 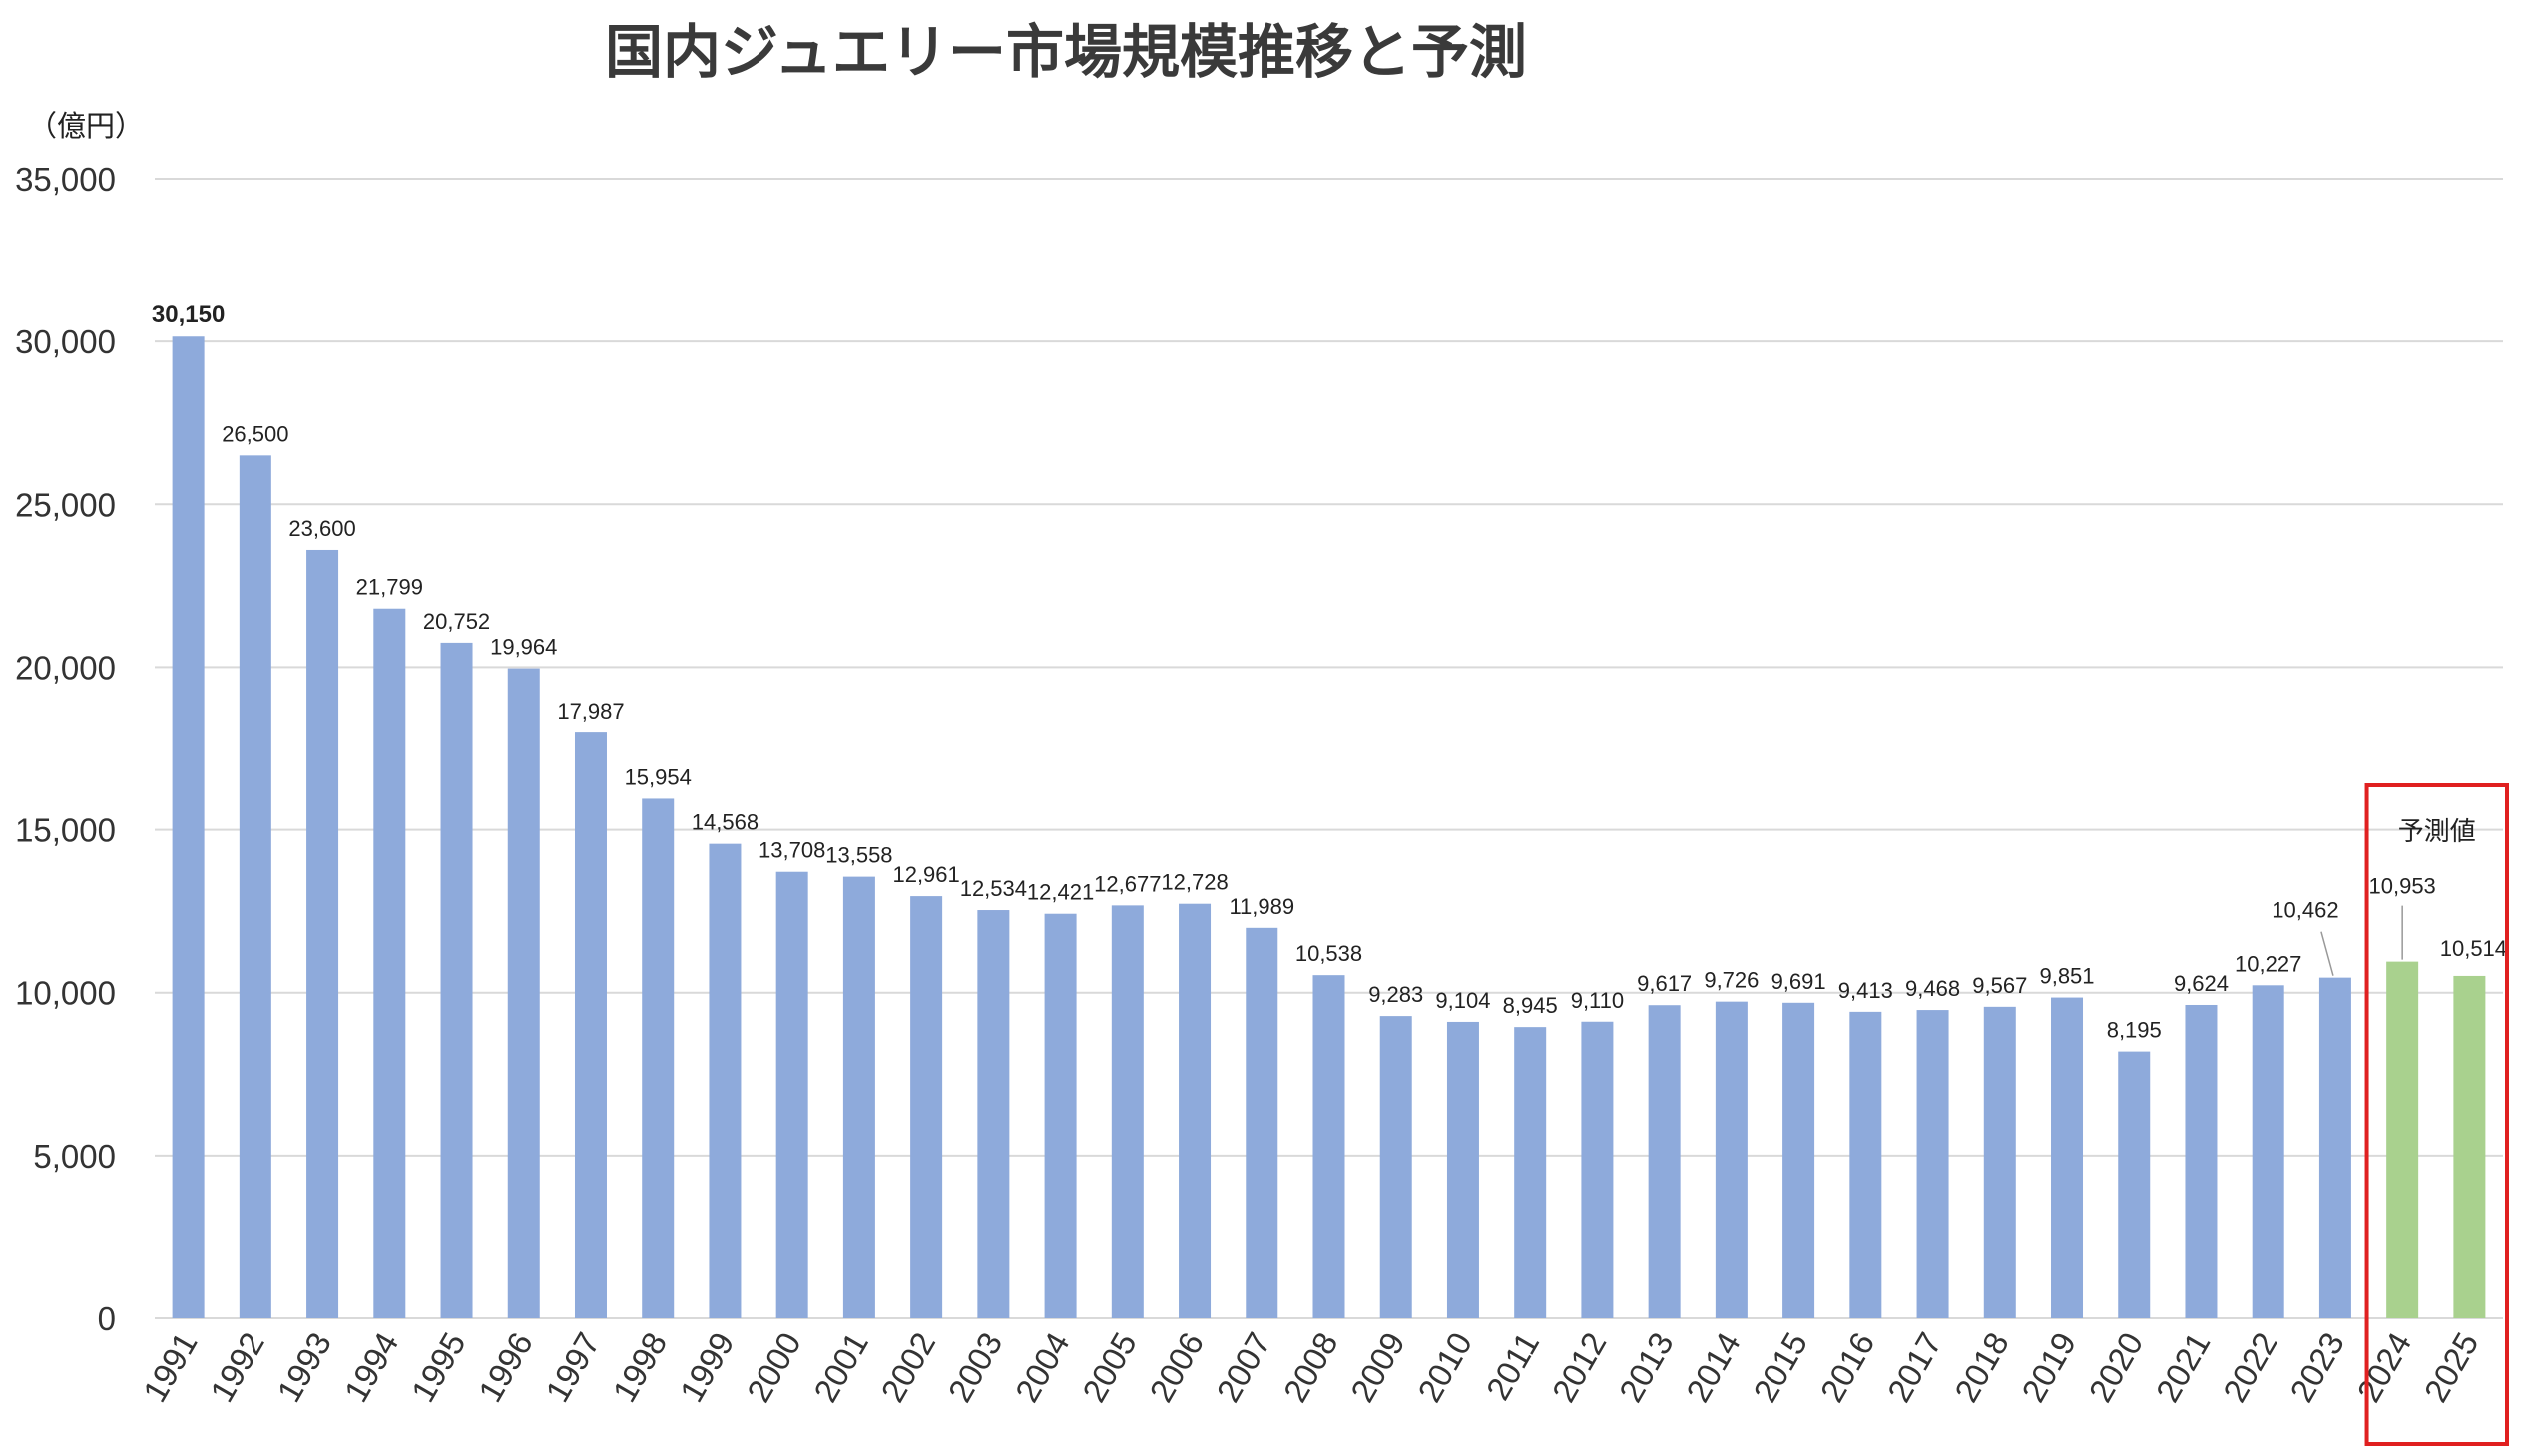 What do you see at coordinates (237, 1367) in the screenshot?
I see `x-tick-label: 1992` at bounding box center [237, 1367].